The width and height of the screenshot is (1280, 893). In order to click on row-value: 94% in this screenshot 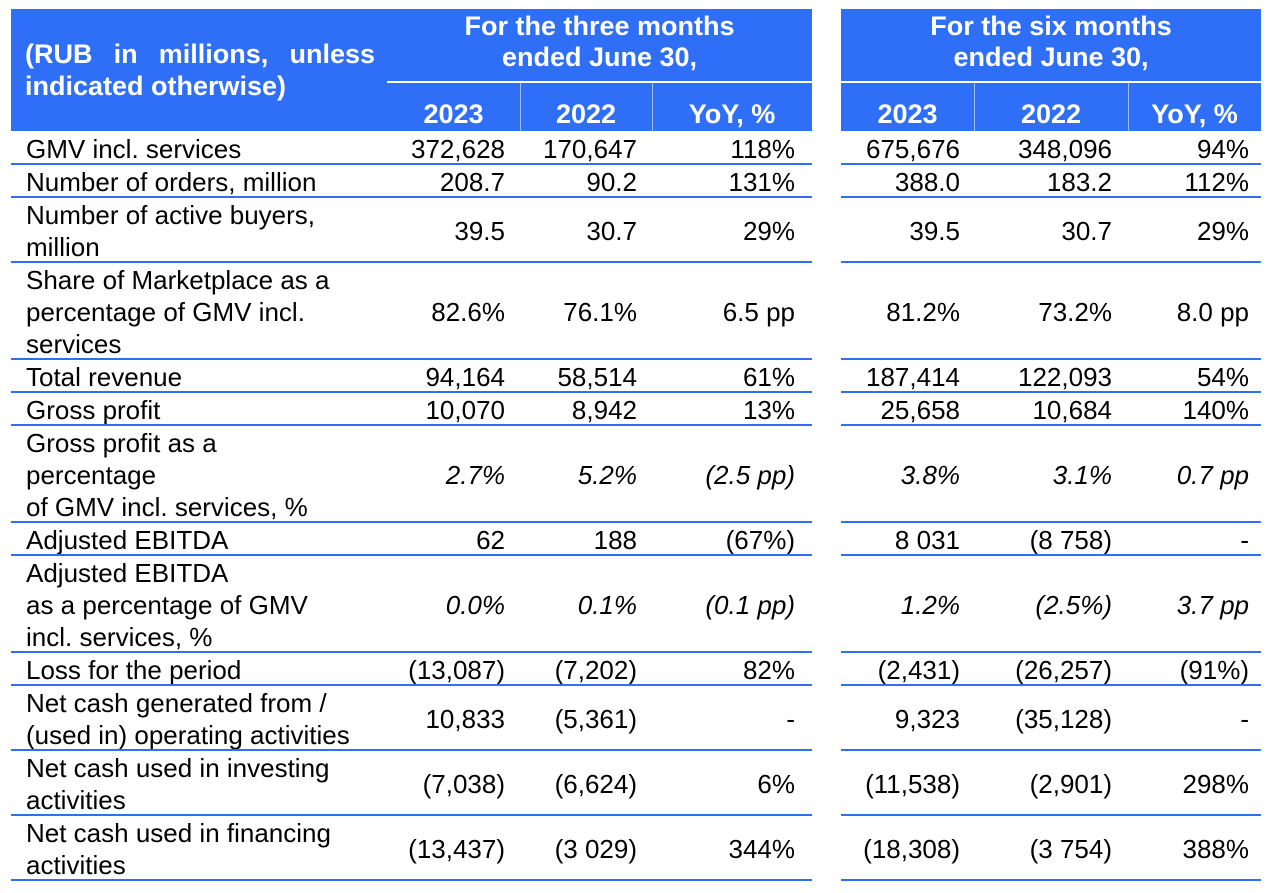, I will do `click(1222, 149)`.